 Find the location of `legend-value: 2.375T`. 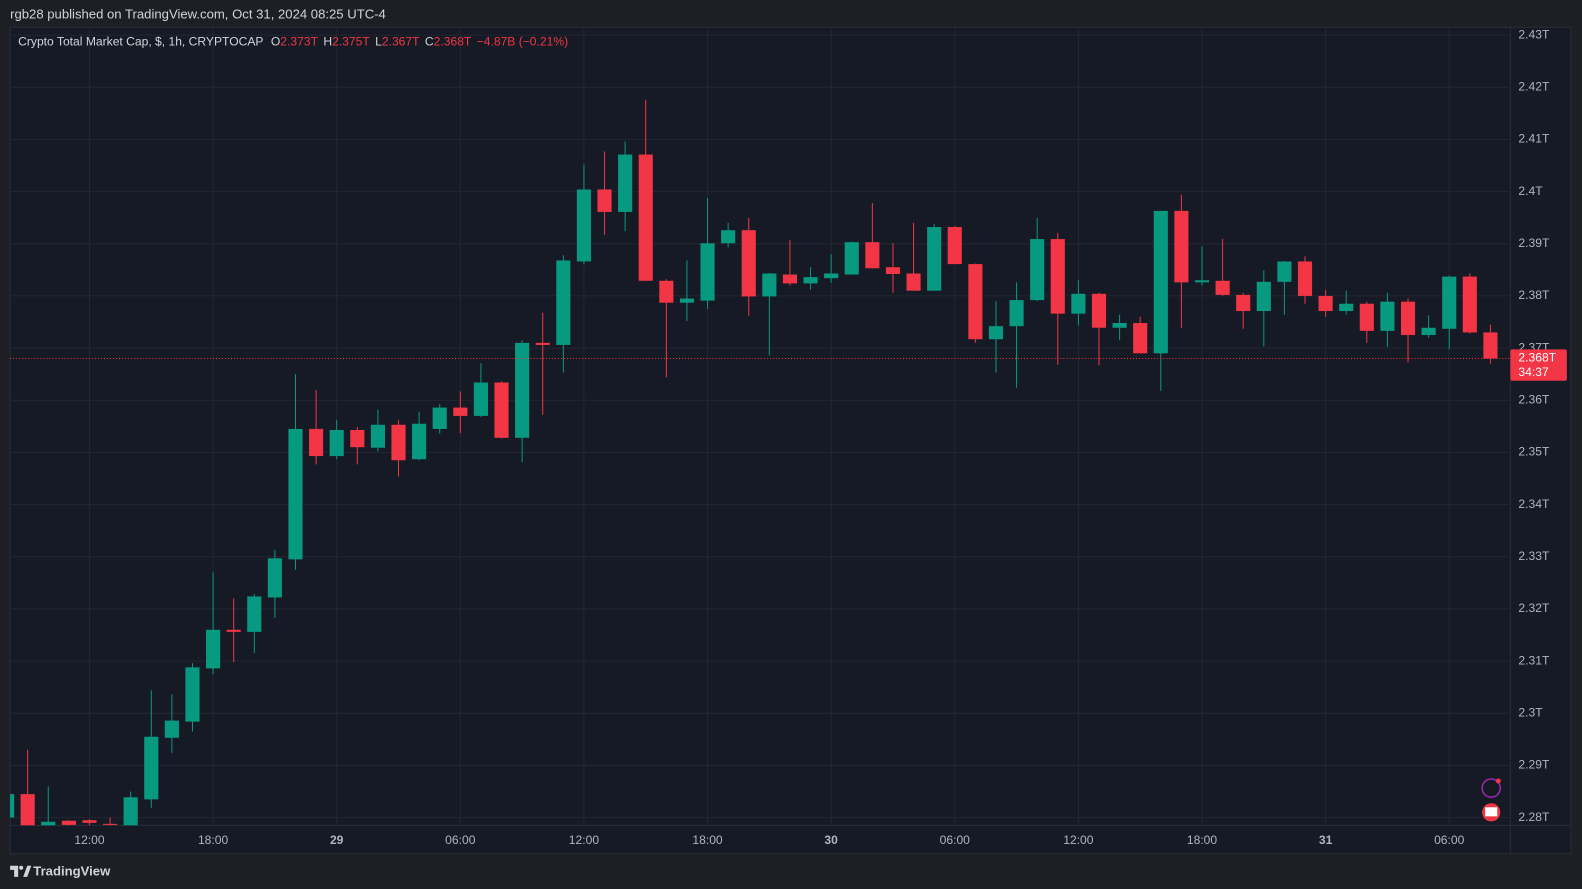

legend-value: 2.375T is located at coordinates (351, 42).